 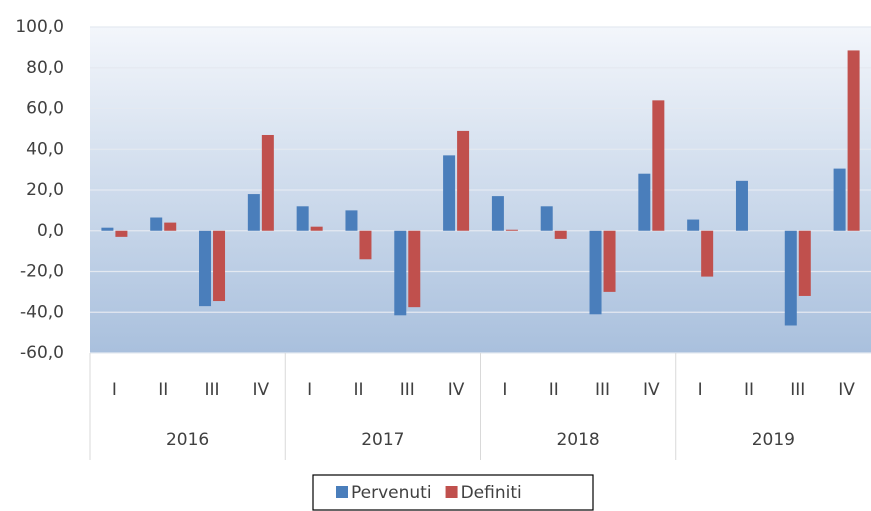 I want to click on y-tick-label: 60,0, so click(x=45, y=109).